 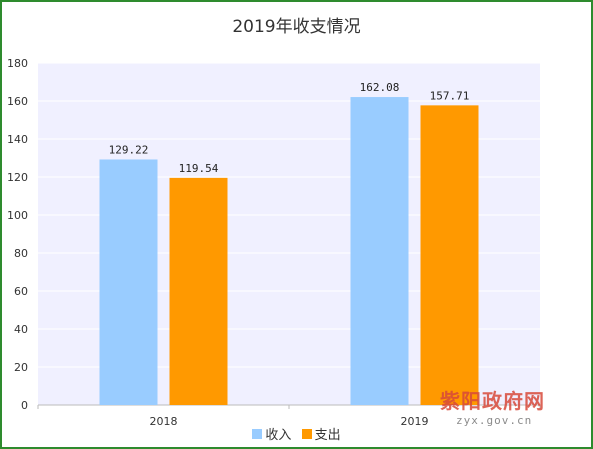 What do you see at coordinates (17, 139) in the screenshot?
I see `y-tick-label: 140` at bounding box center [17, 139].